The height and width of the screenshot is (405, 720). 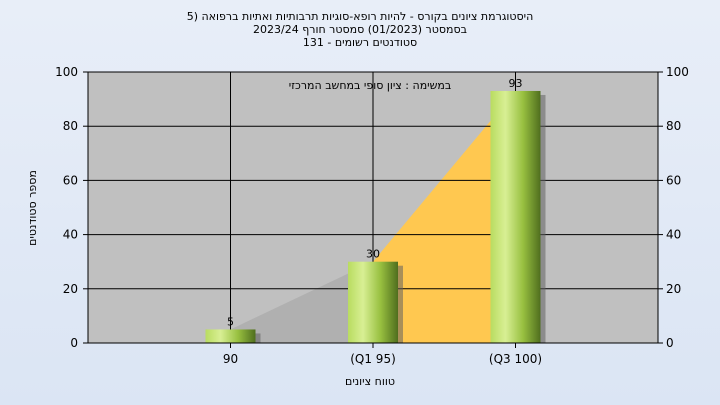 What do you see at coordinates (673, 126) in the screenshot?
I see `y-tick-label-right-4: 80` at bounding box center [673, 126].